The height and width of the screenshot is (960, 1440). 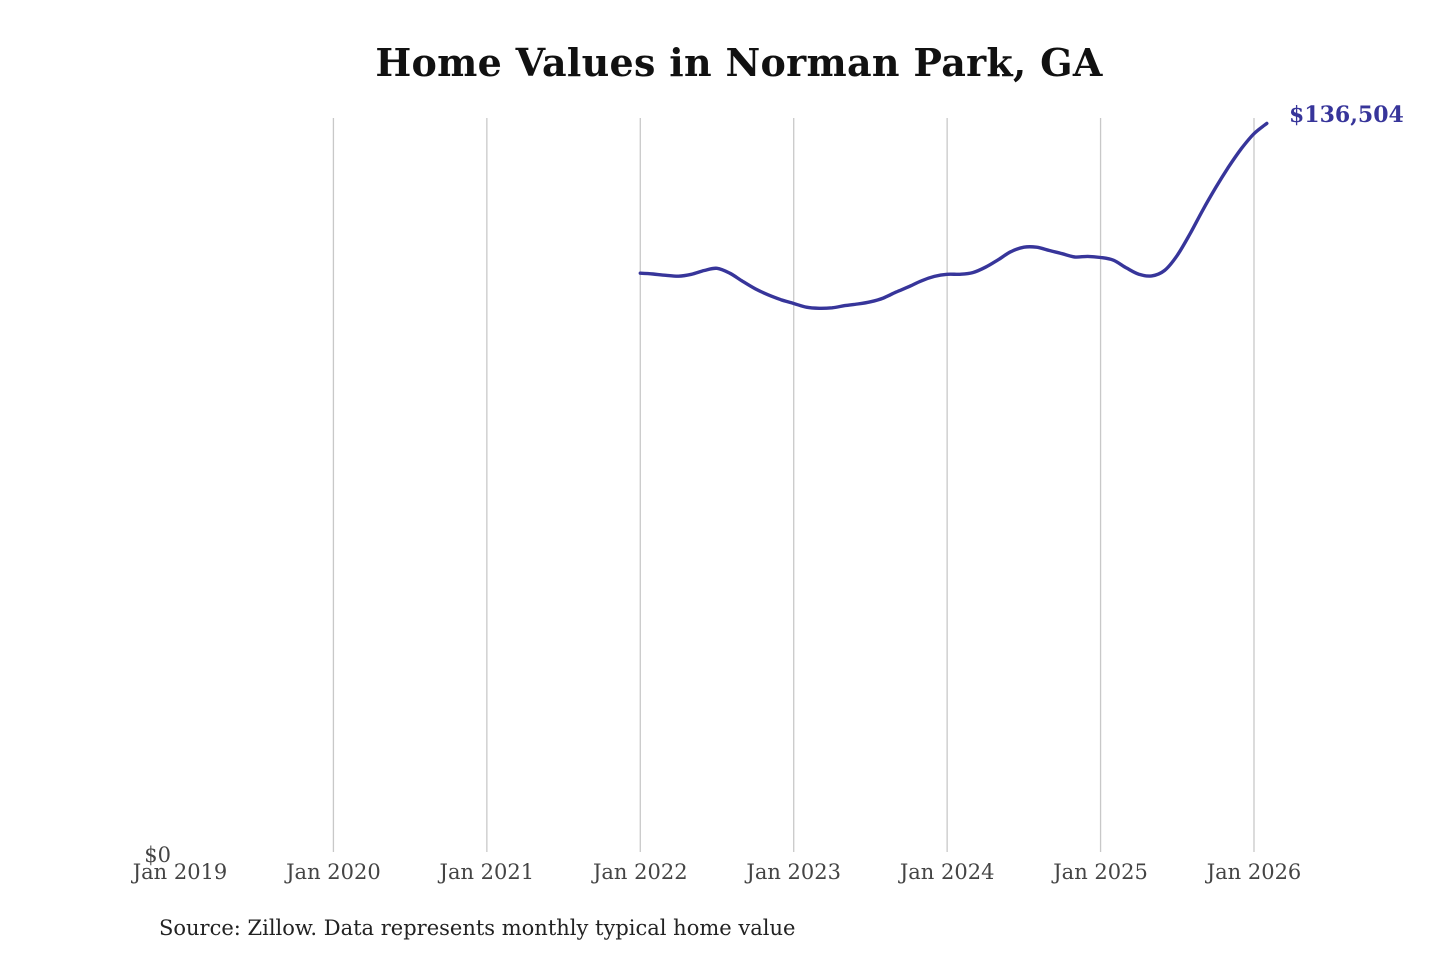 I want to click on x-tick-label: Jan 2019, so click(x=179, y=872).